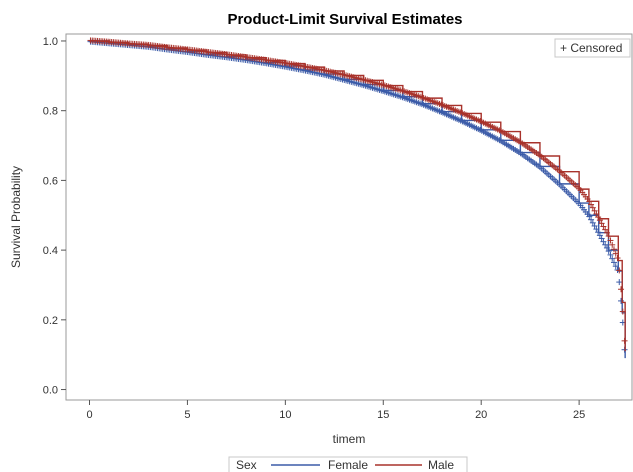 This screenshot has height=472, width=633. Describe the element at coordinates (579, 415) in the screenshot. I see `x-tick-label: 25` at that location.